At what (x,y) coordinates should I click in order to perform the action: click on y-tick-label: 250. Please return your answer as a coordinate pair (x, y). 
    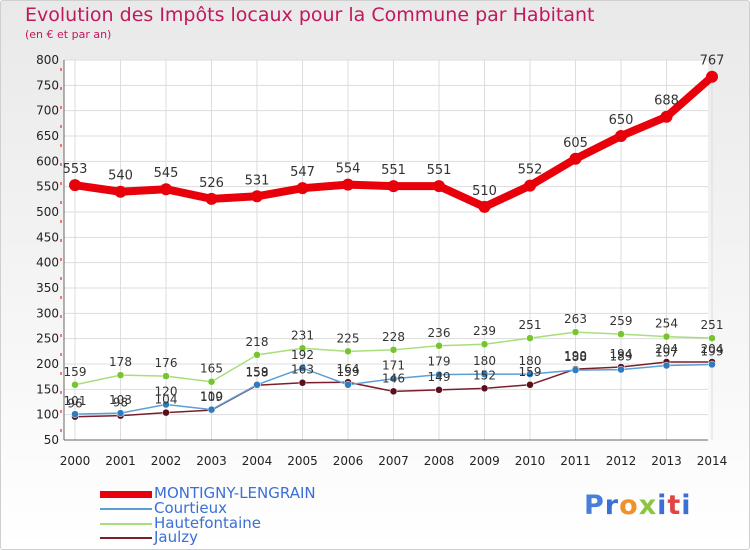
    Looking at the image, I should click on (47, 339).